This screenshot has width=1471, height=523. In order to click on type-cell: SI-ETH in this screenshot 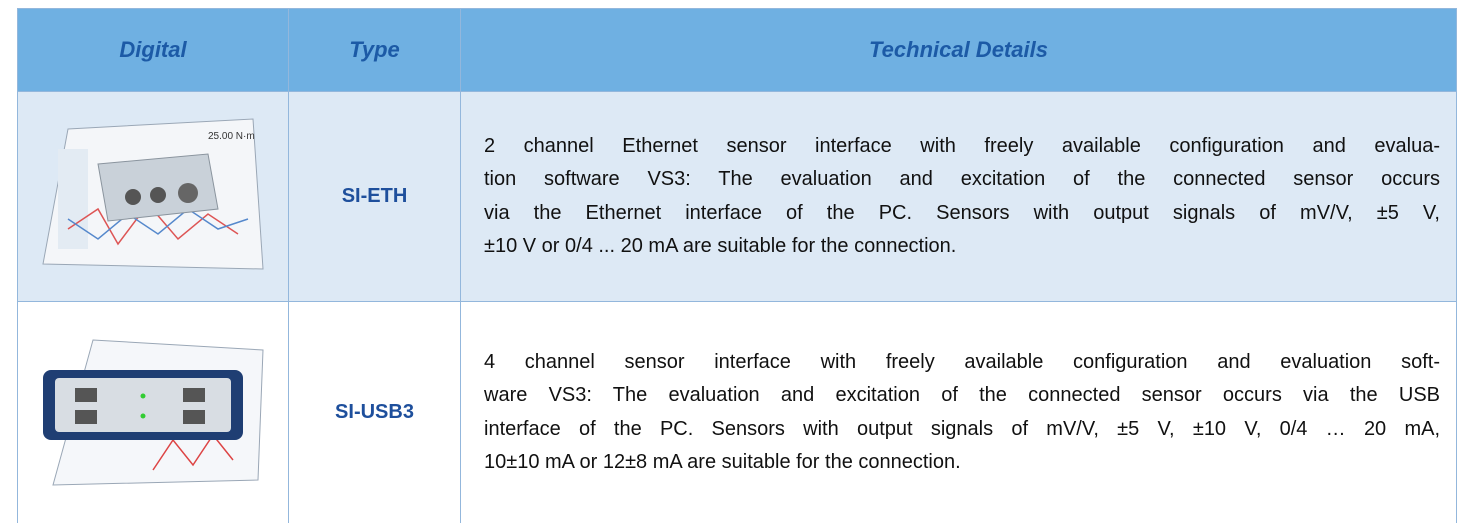, I will do `click(375, 197)`.